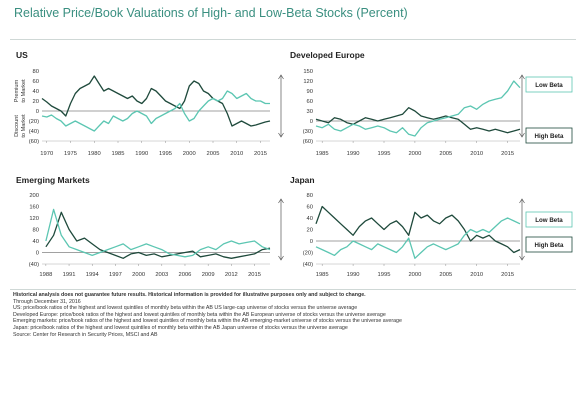 The width and height of the screenshot is (579, 420). Describe the element at coordinates (34, 219) in the screenshot. I see `y-tick-label: 120` at that location.